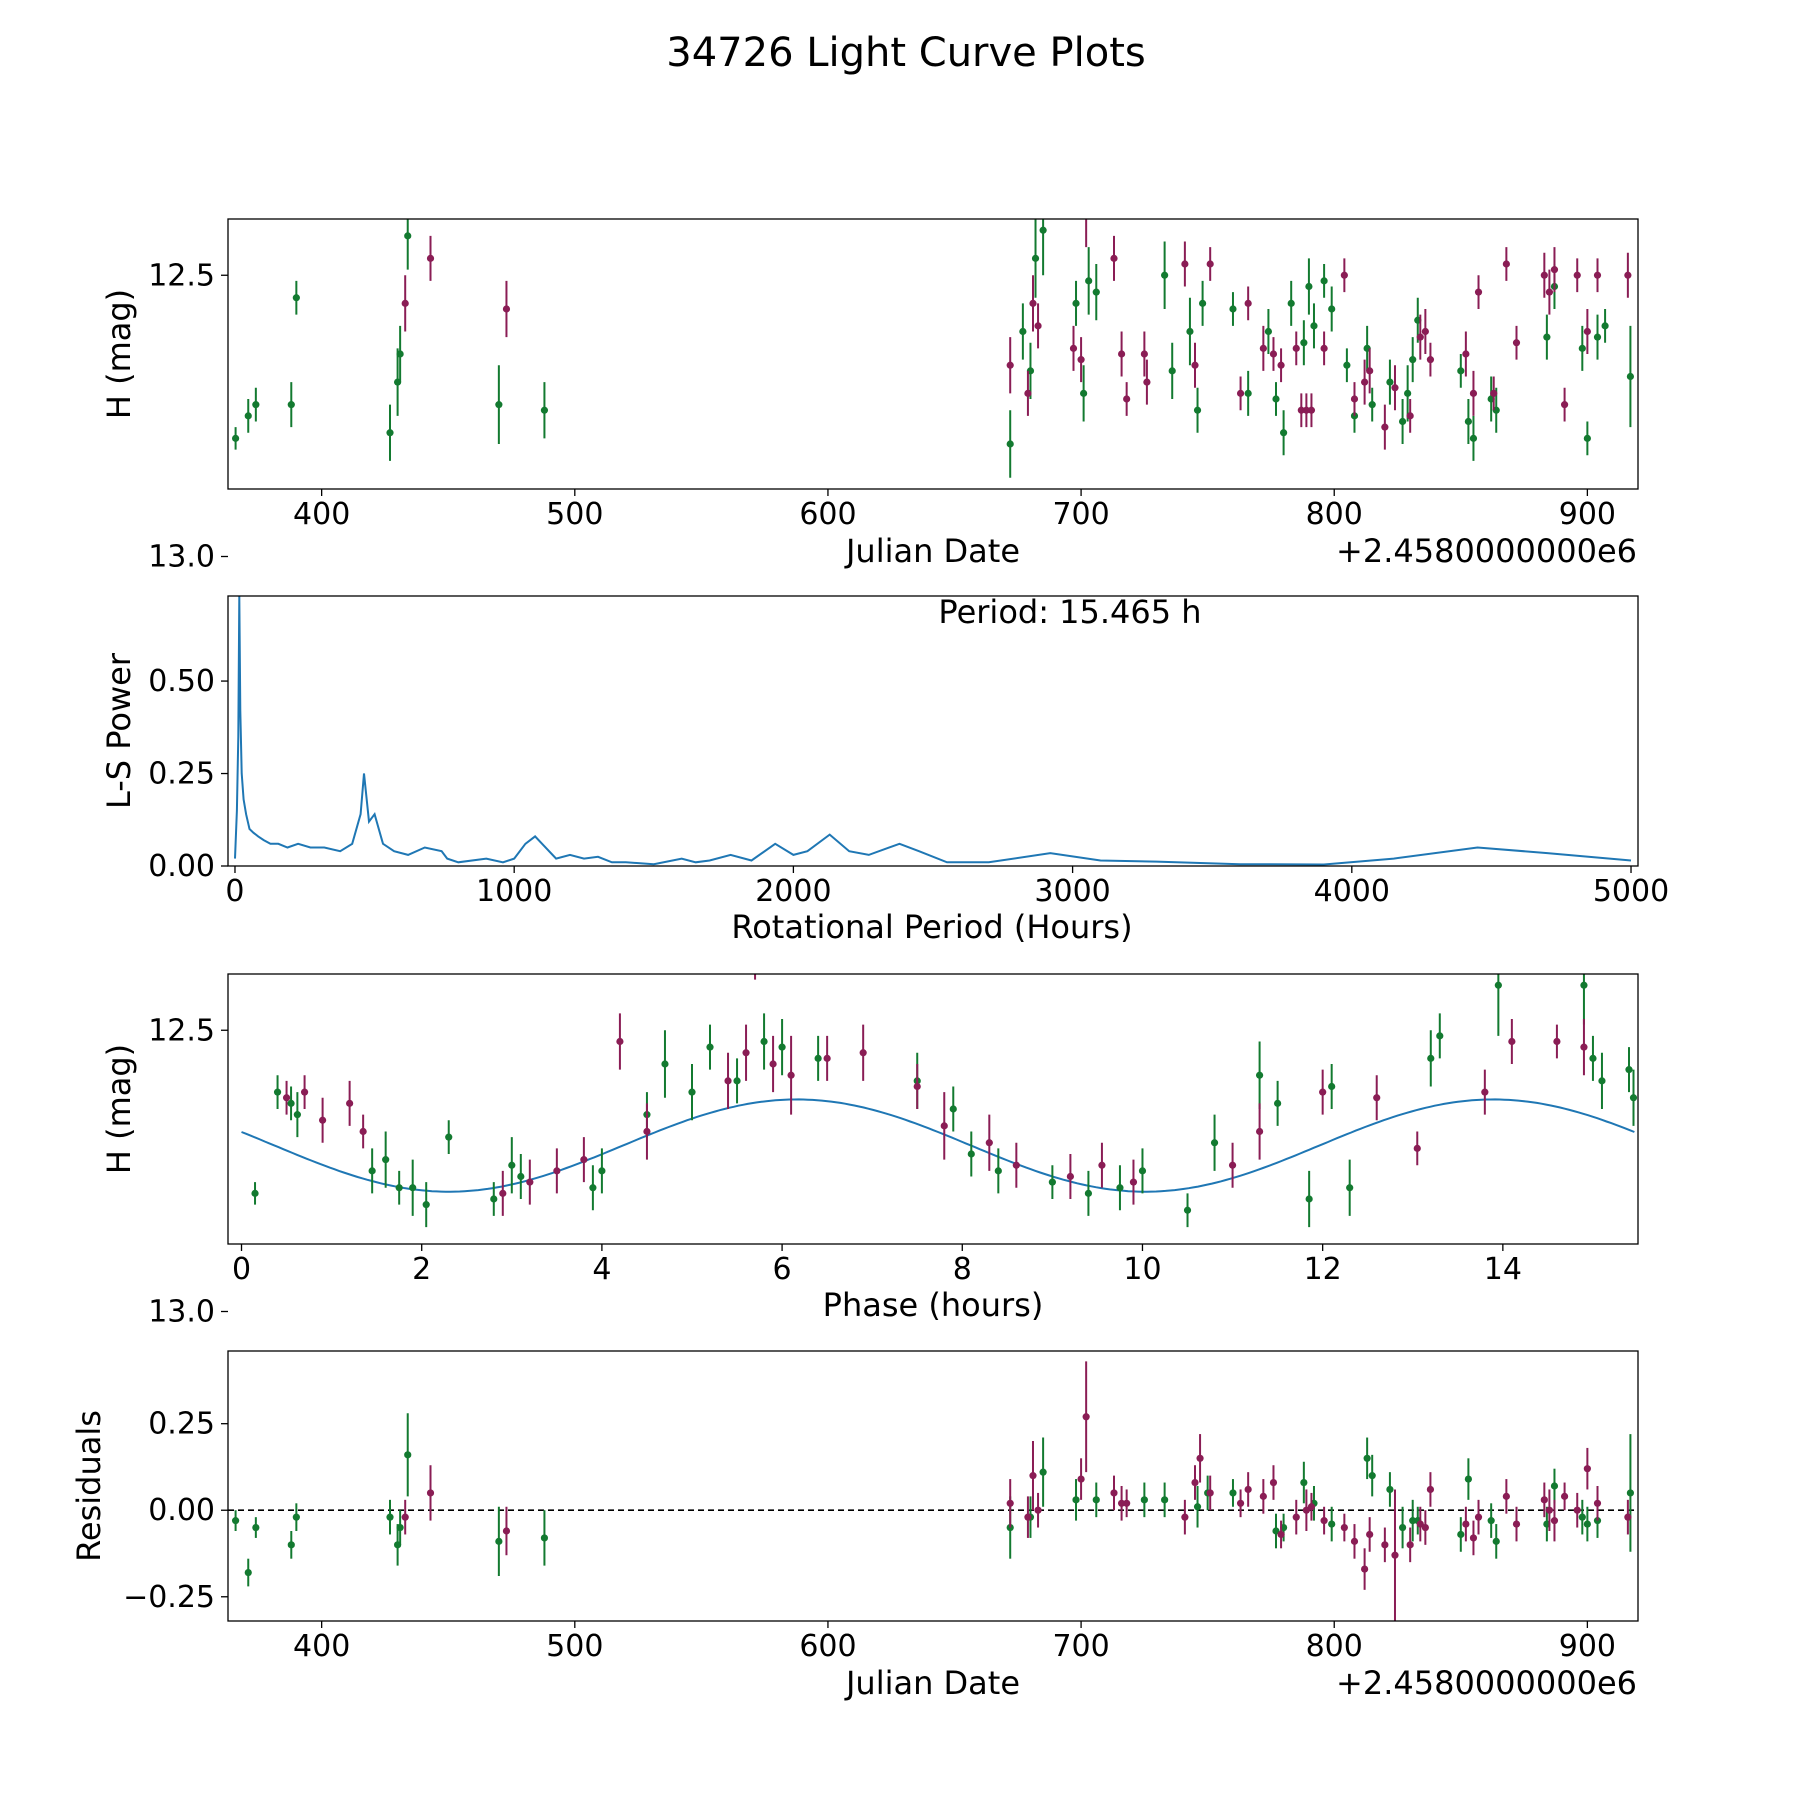 The image size is (1800, 1800). What do you see at coordinates (514, 891) in the screenshot?
I see `x-tick-label: 1000` at bounding box center [514, 891].